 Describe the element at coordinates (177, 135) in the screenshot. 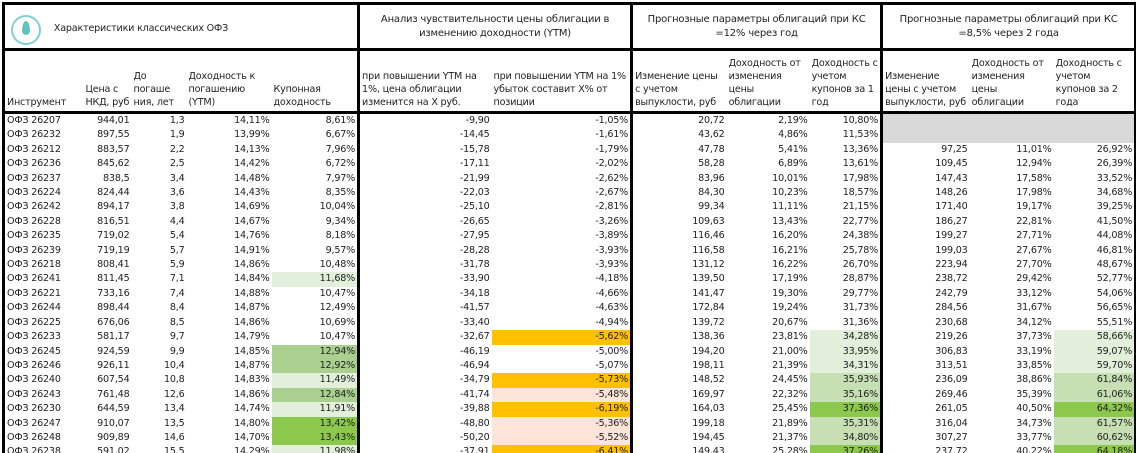

I see `value-cell: 1,9` at that location.